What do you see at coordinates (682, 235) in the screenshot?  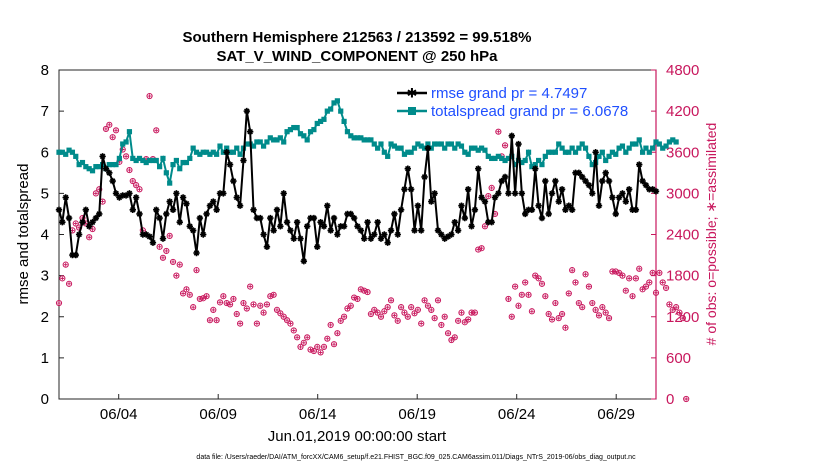 I see `right-tick-label: 2400` at bounding box center [682, 235].